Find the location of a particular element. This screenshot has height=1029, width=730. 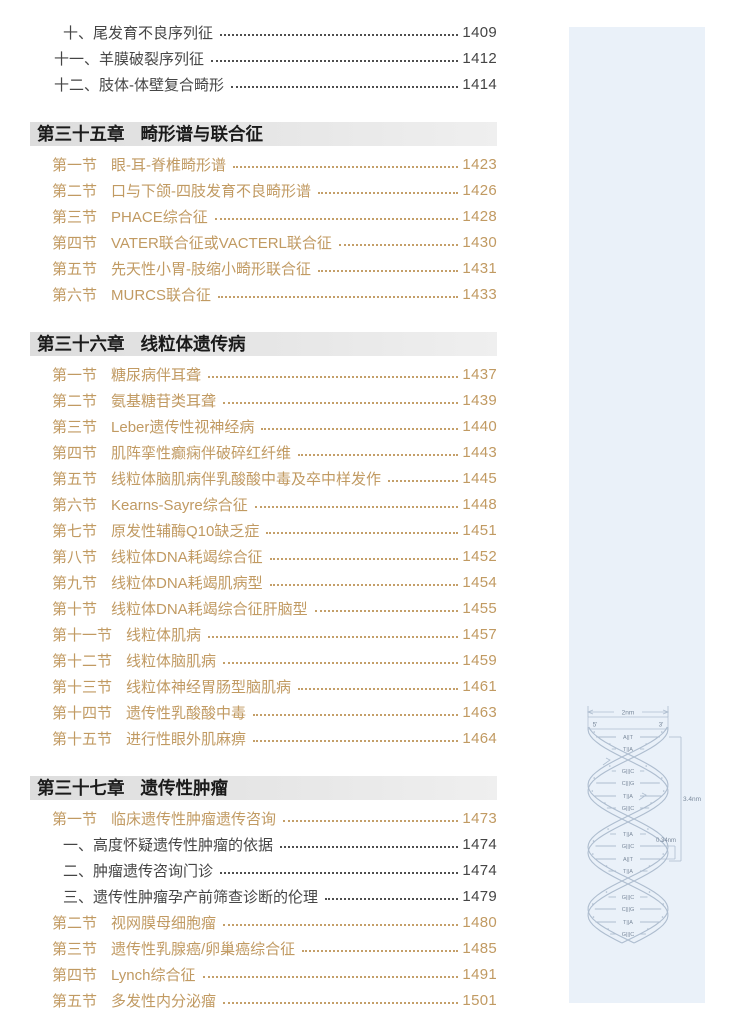

toc-entry-page: 1431 is located at coordinates (479, 268).